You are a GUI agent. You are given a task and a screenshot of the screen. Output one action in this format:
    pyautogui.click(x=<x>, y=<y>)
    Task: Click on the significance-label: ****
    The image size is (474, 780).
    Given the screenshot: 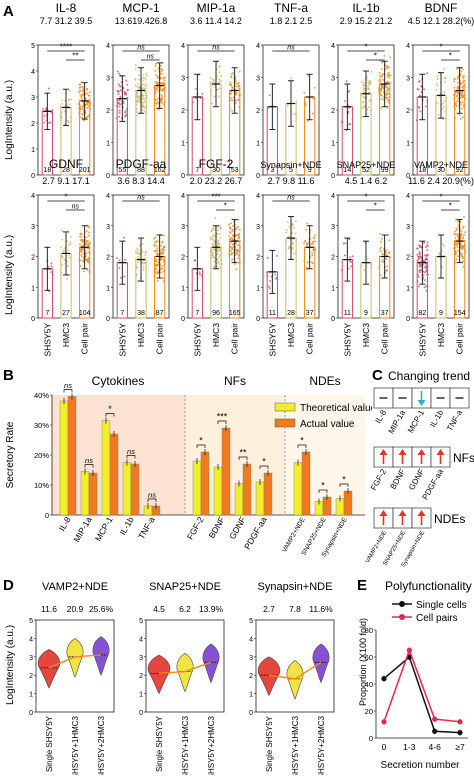 What is the action you would take?
    pyautogui.click(x=66, y=47)
    